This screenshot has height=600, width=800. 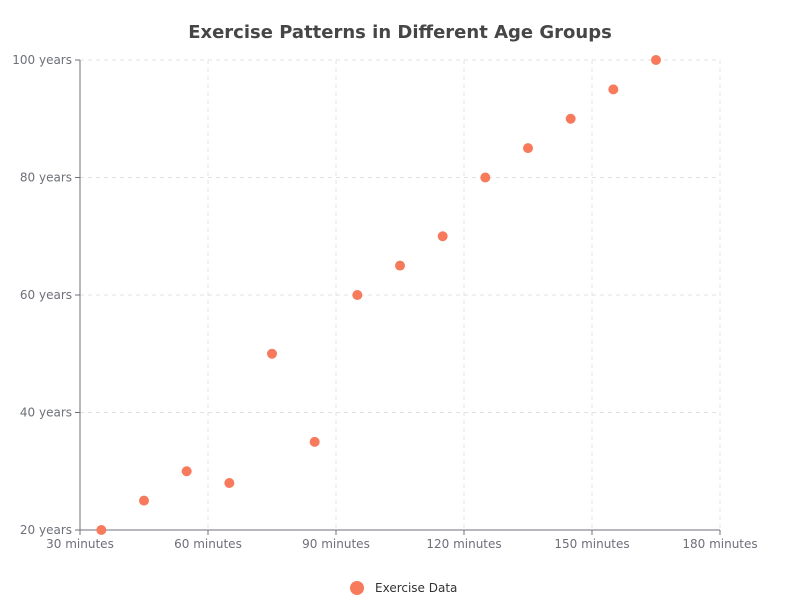 I want to click on x-tick-label: 180 minutes, so click(x=719, y=544).